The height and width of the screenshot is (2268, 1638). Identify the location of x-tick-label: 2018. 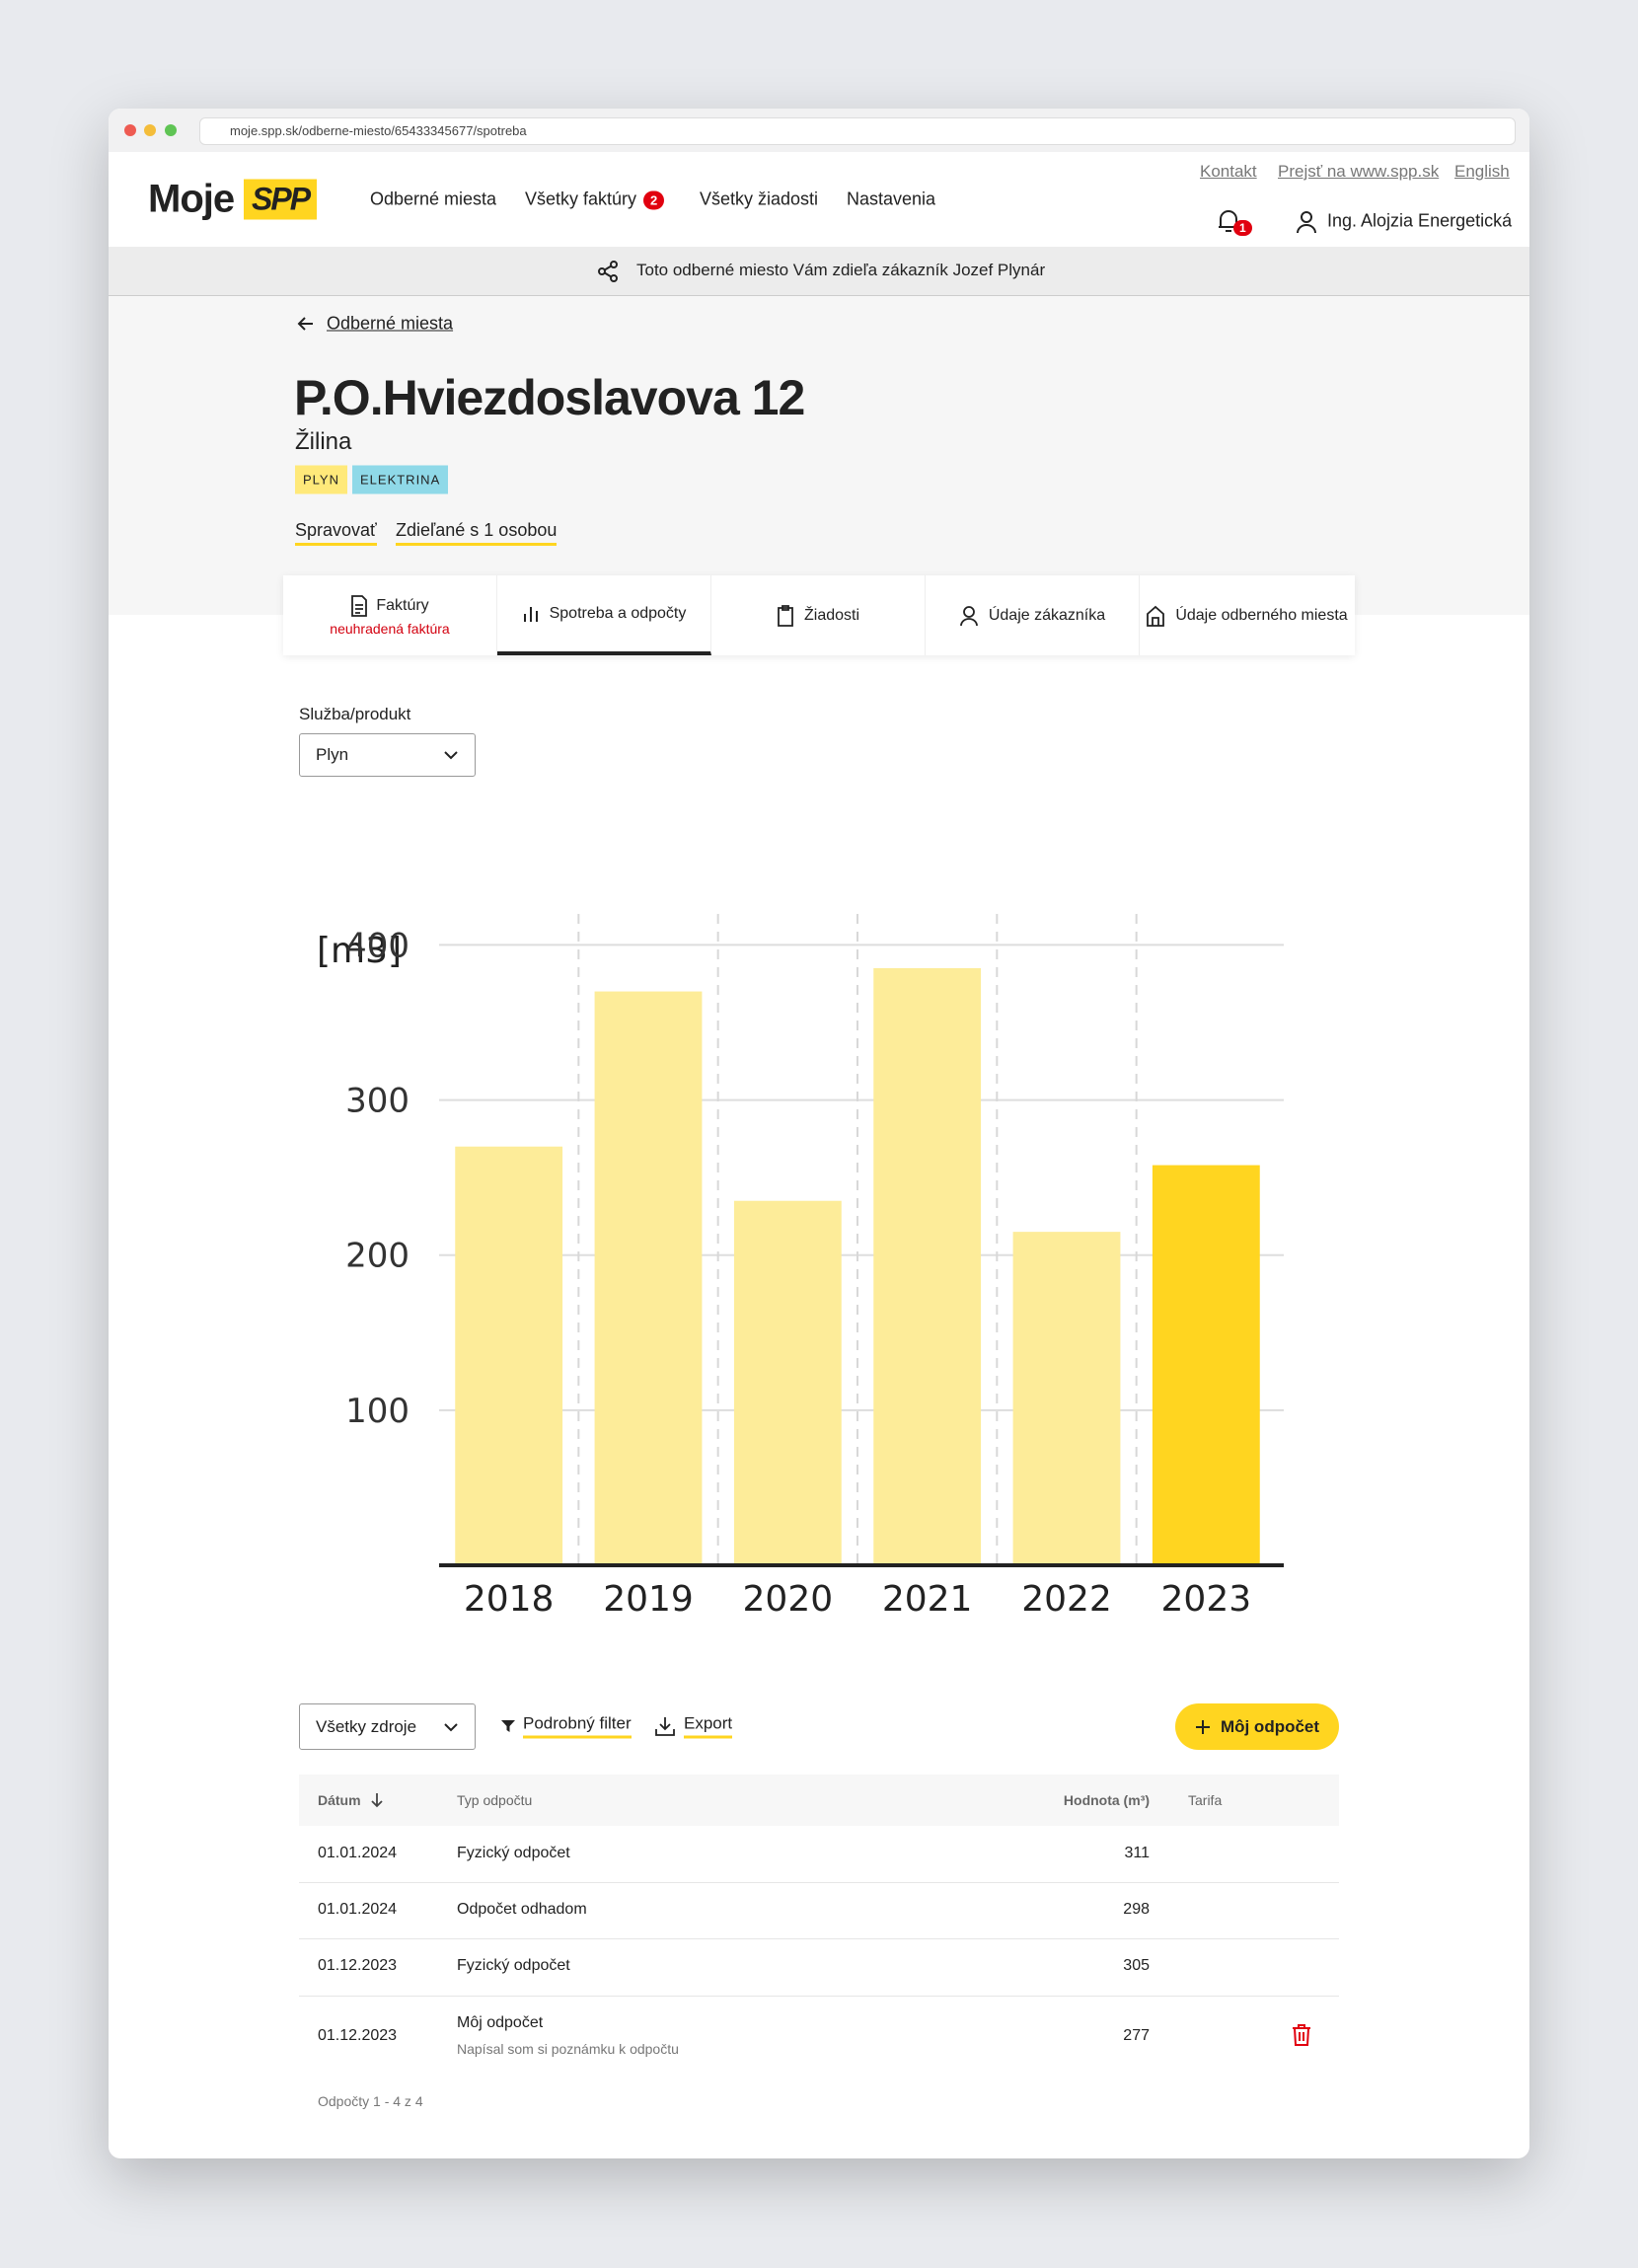
(509, 1599).